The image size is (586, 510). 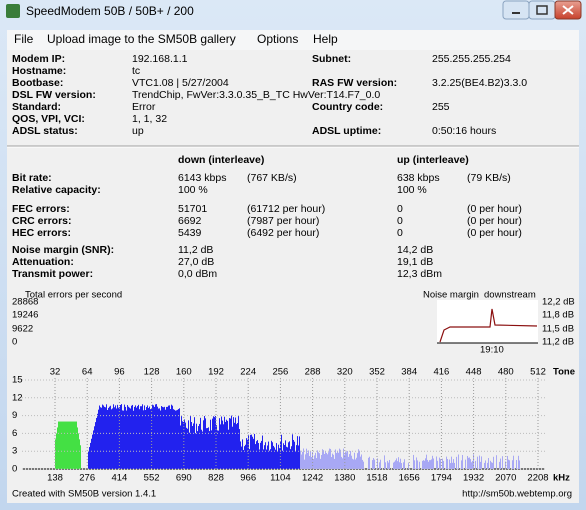 What do you see at coordinates (325, 39) in the screenshot?
I see `menu-item: Help` at bounding box center [325, 39].